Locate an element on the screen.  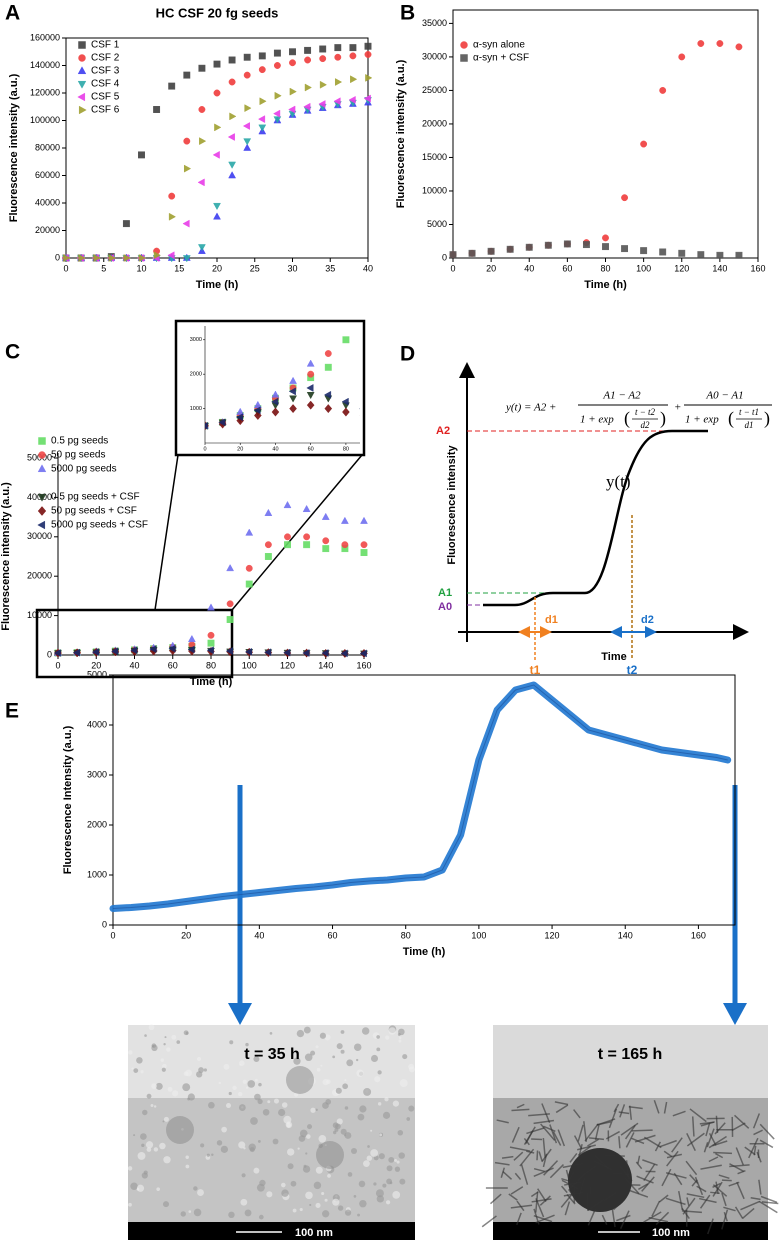
eq-den: 1 + exp is located at coordinates (702, 420).